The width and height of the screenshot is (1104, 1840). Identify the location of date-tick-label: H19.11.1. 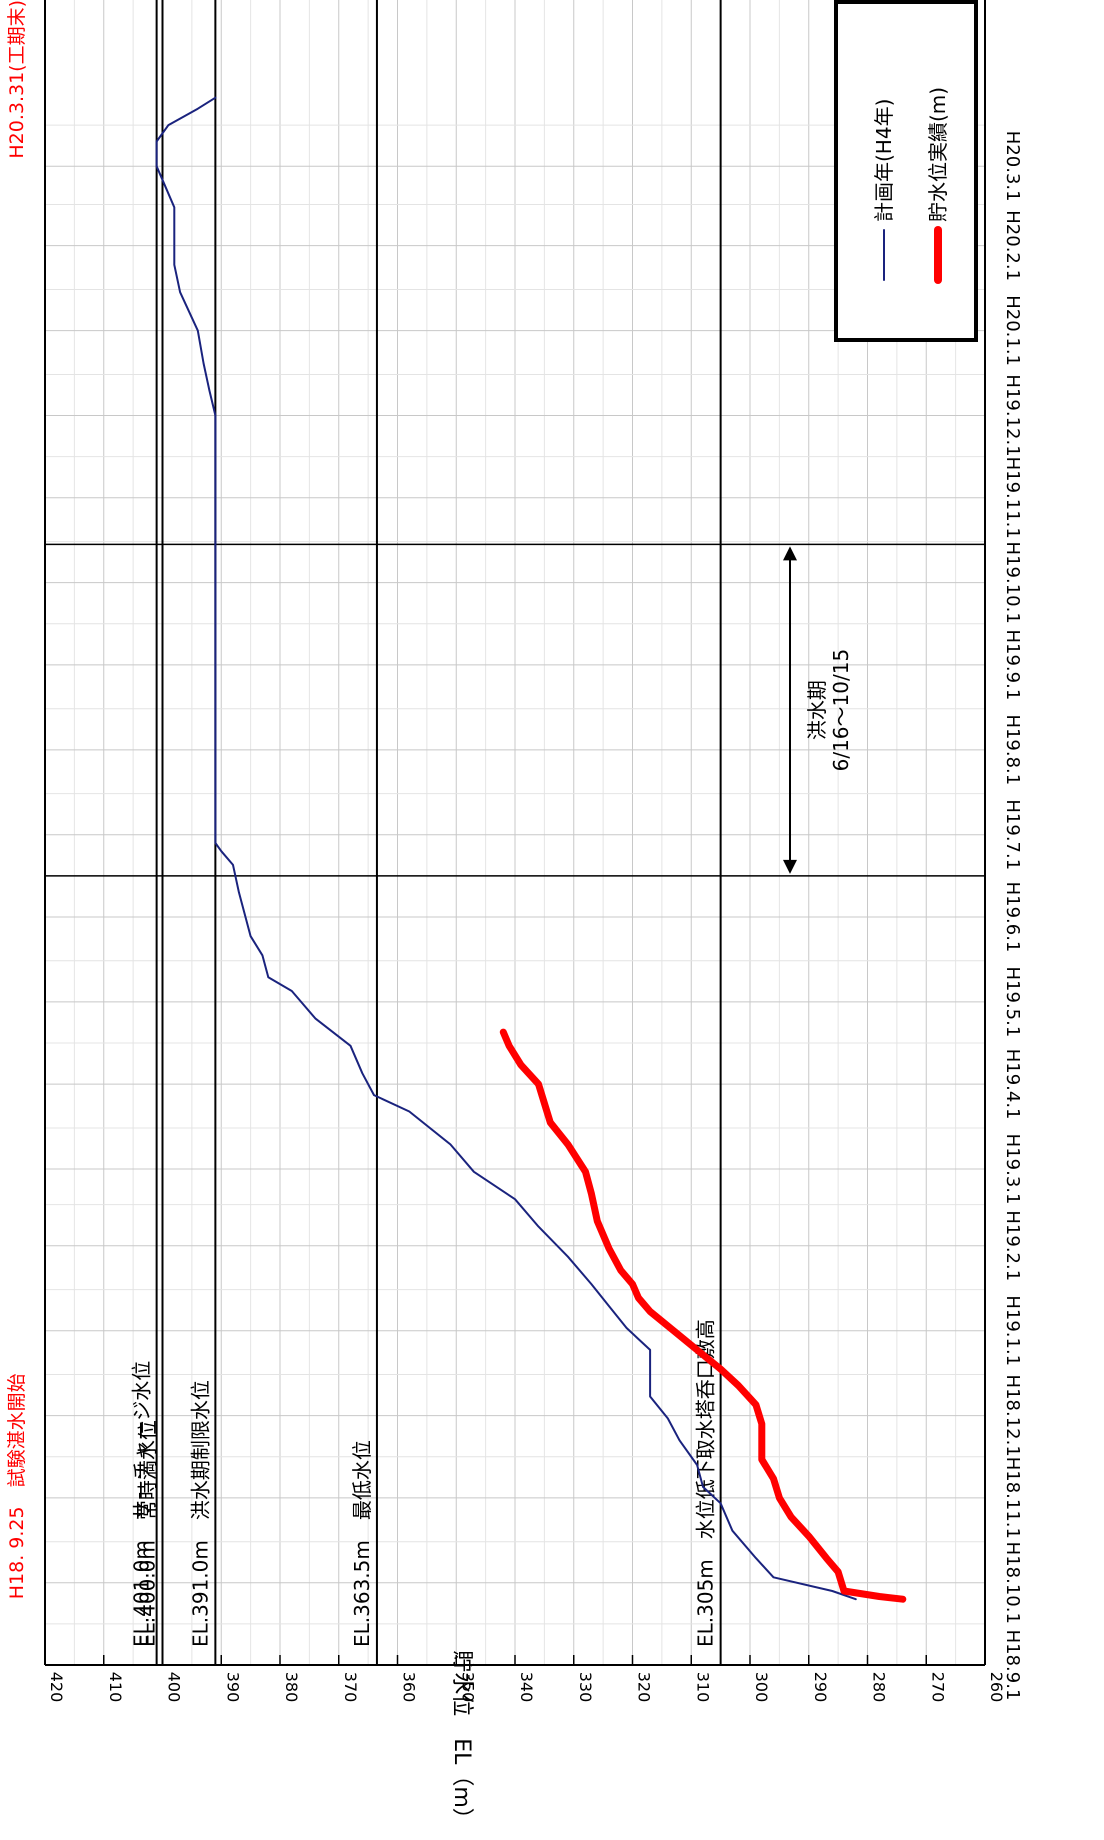
(1012, 498).